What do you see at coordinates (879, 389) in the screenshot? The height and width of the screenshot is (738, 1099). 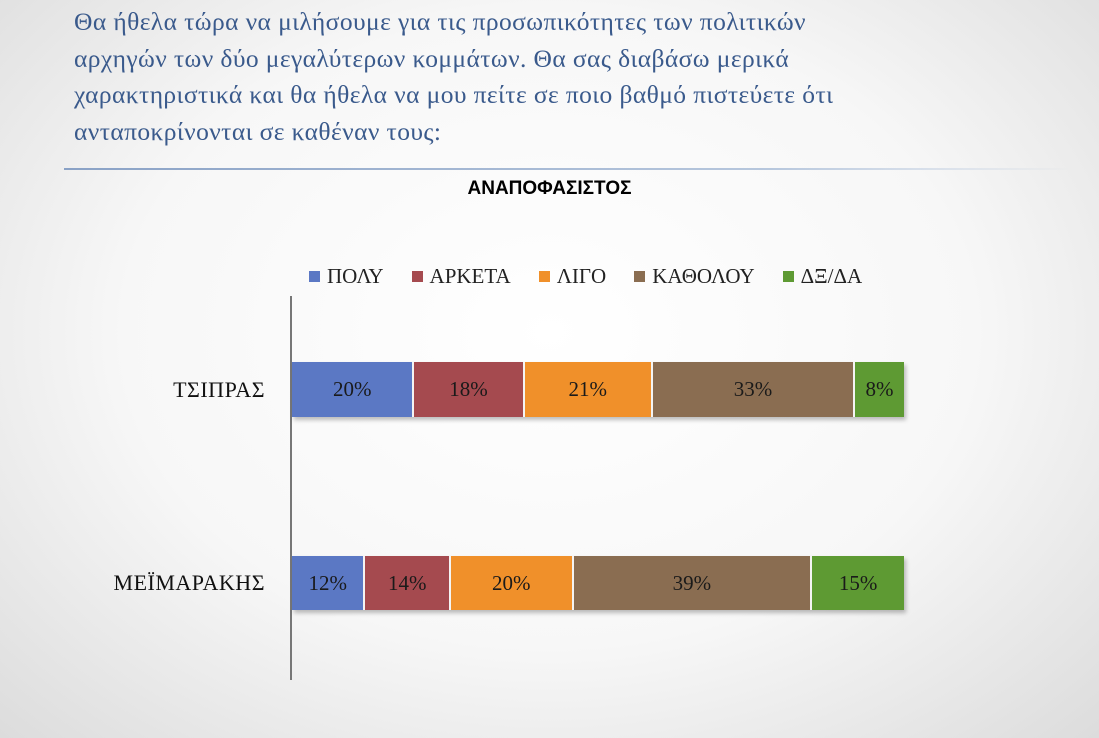 I see `bar-segment-δξ-δα: 8%` at bounding box center [879, 389].